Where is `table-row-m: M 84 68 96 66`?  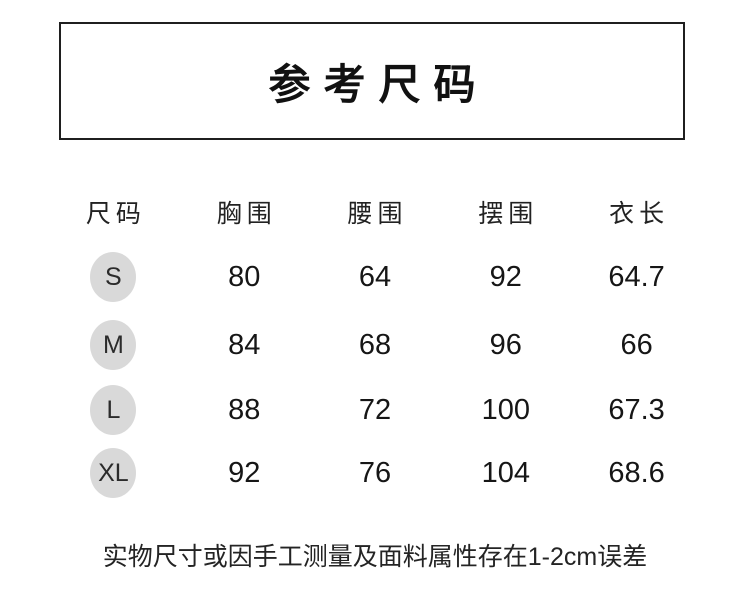
table-row-m: M 84 68 96 66 is located at coordinates (375, 345).